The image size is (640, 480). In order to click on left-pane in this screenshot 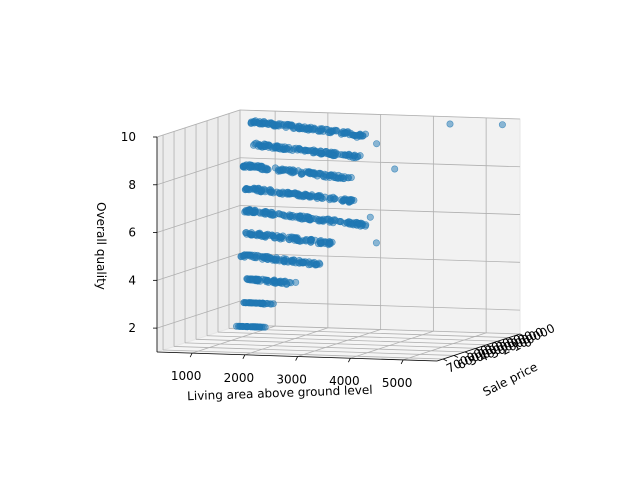, I will do `click(198, 231)`.